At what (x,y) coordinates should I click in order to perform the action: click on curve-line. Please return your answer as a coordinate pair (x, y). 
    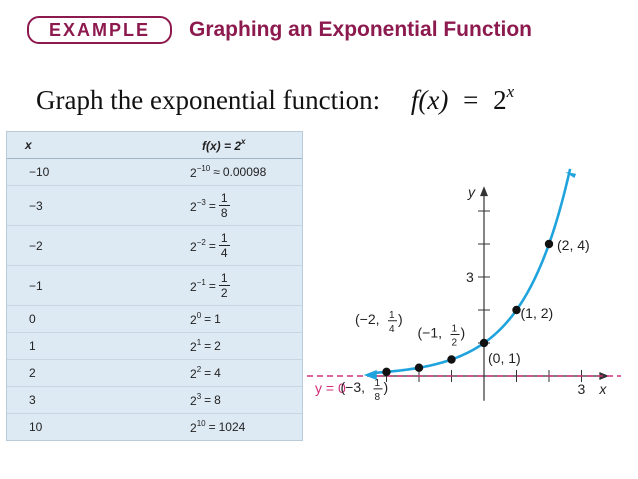
    Looking at the image, I should click on (472, 271).